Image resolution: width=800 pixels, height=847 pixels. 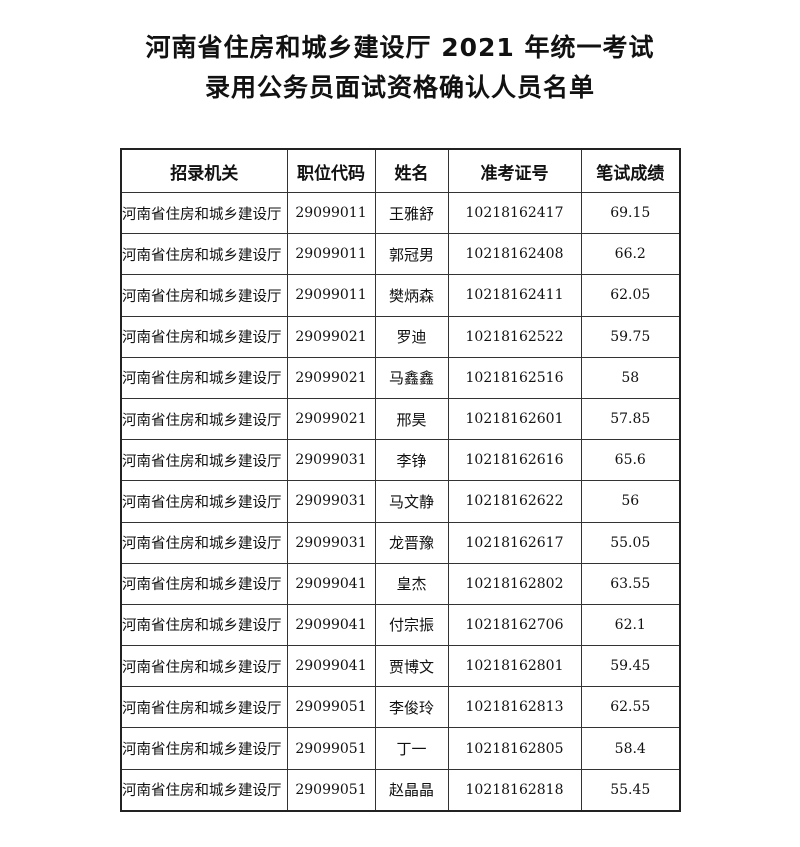 I want to click on exam-number-cell: 10218162801, so click(x=514, y=666).